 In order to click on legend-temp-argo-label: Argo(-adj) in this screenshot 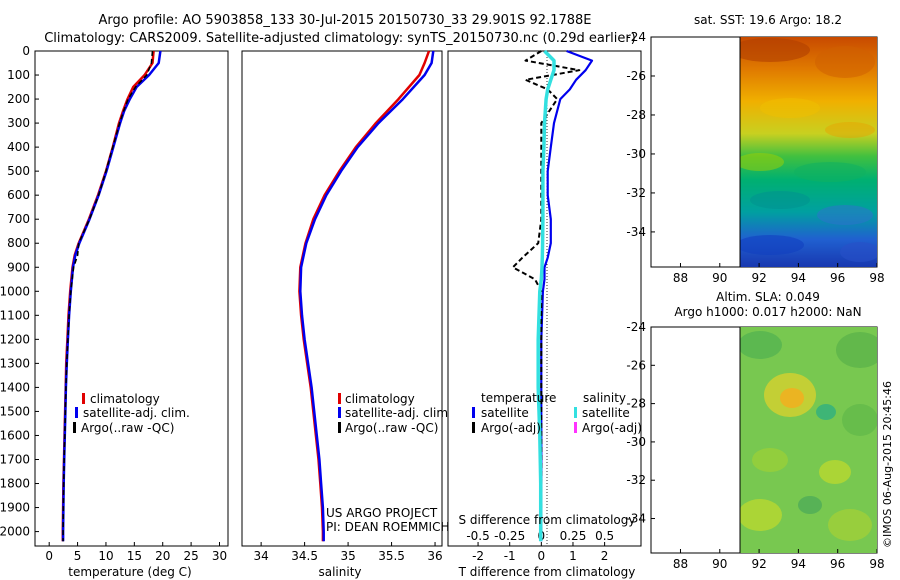, I will do `click(511, 428)`.